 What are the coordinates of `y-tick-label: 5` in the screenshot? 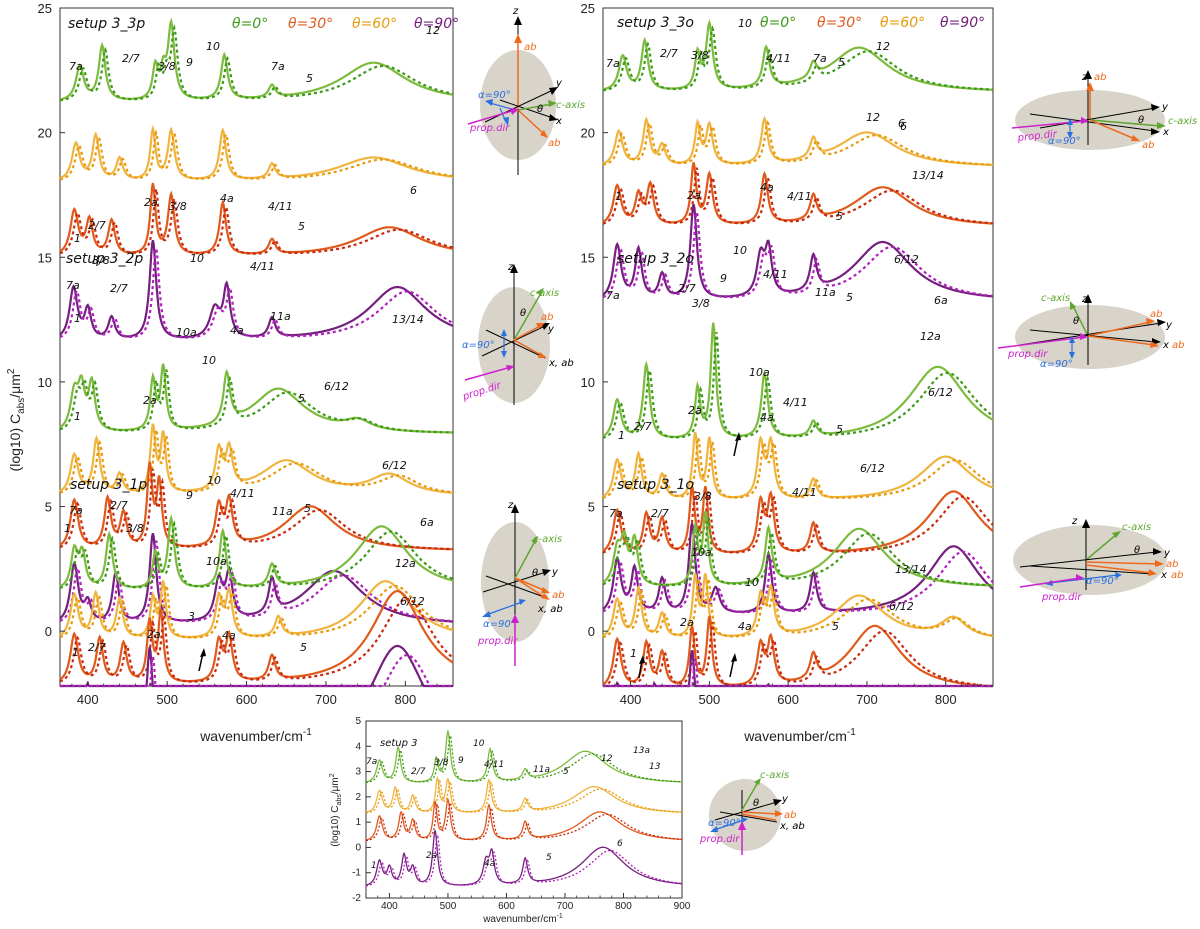 It's located at (358, 721).